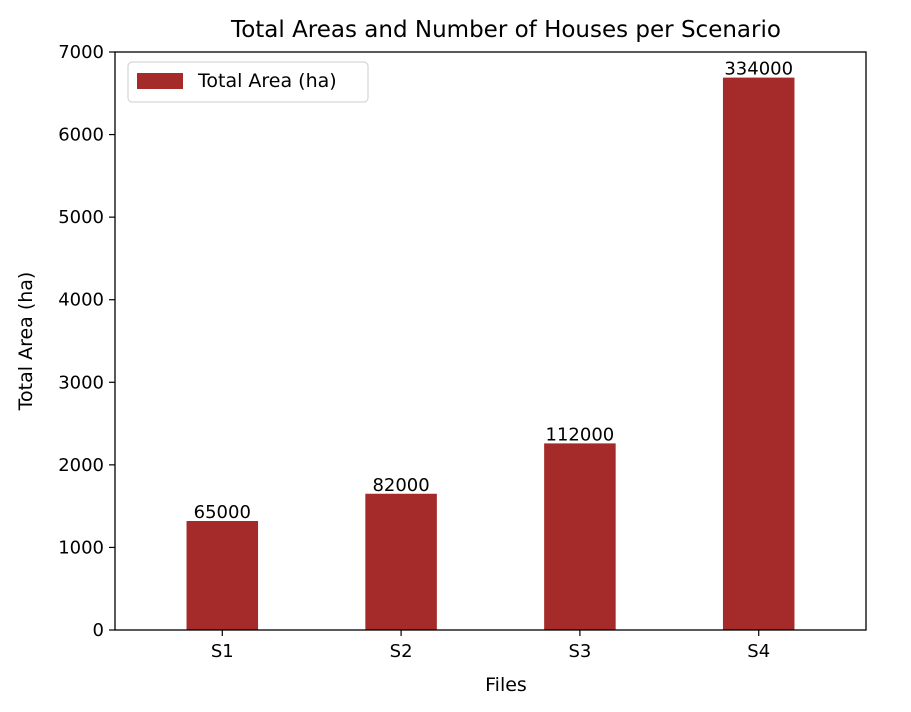  Describe the element at coordinates (267, 81) in the screenshot. I see `legend-label: Total Area (ha)` at that location.